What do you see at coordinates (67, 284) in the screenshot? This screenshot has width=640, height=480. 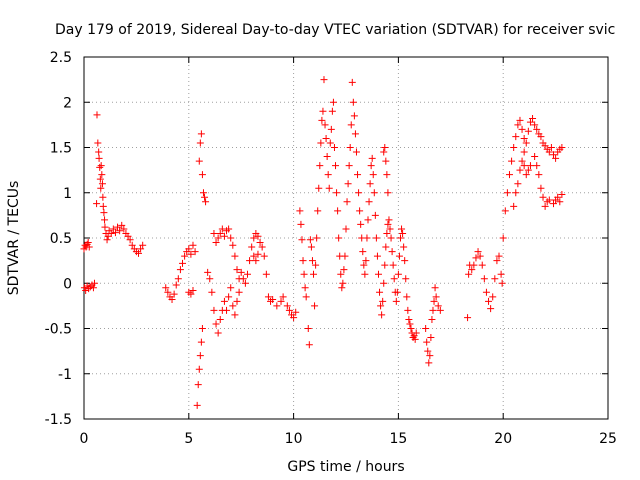 I see `y-tick-label: 0` at bounding box center [67, 284].